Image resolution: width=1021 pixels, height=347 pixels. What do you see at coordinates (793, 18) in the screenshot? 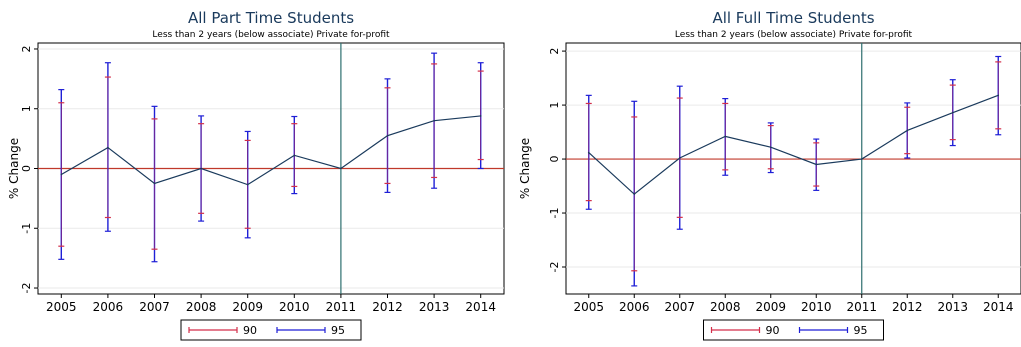
I see `chart-title: All Full Time Students` at bounding box center [793, 18].